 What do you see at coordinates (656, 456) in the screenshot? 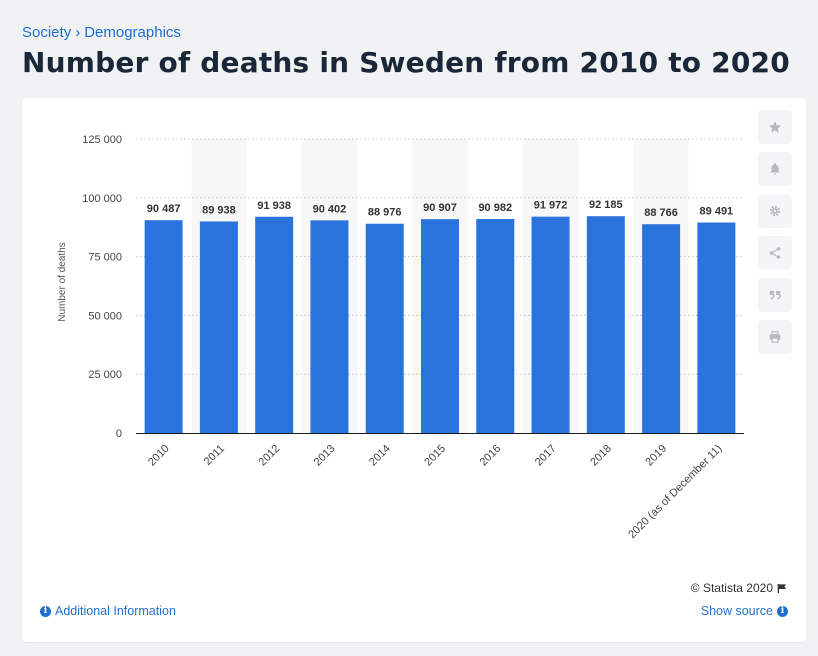
I see `x-tick-label: 2019` at bounding box center [656, 456].